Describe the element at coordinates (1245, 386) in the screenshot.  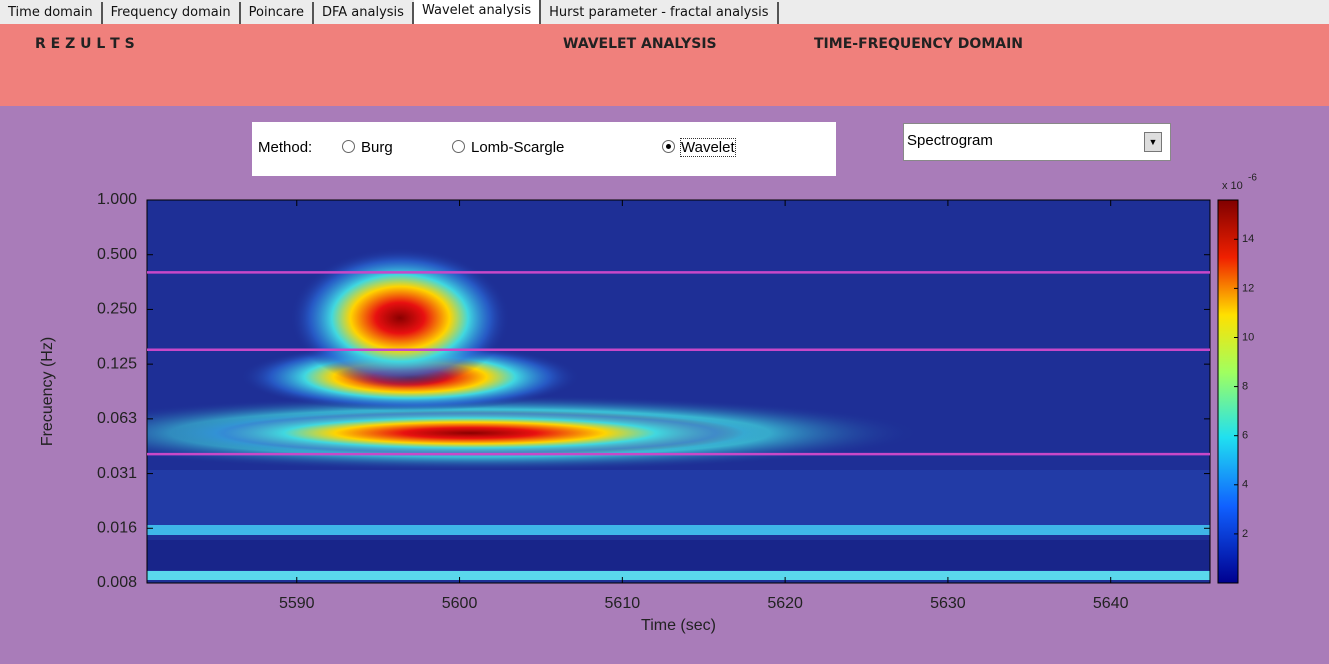
I see `colorbar-tick-label: 8` at that location.